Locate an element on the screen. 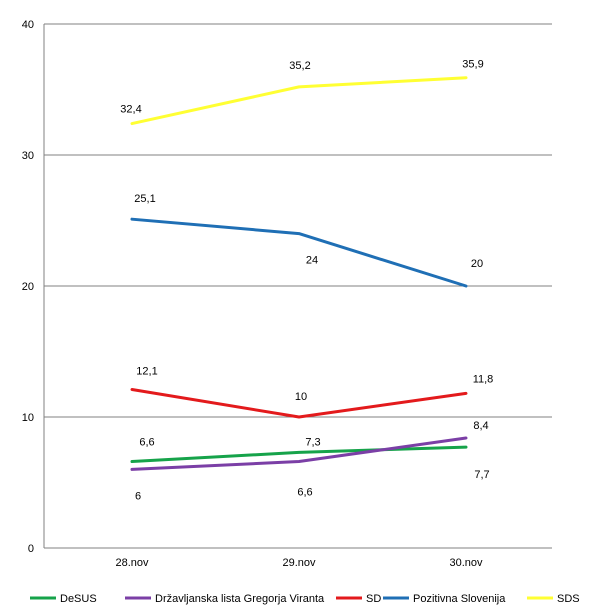  y-tick-label: 10 is located at coordinates (28, 418).